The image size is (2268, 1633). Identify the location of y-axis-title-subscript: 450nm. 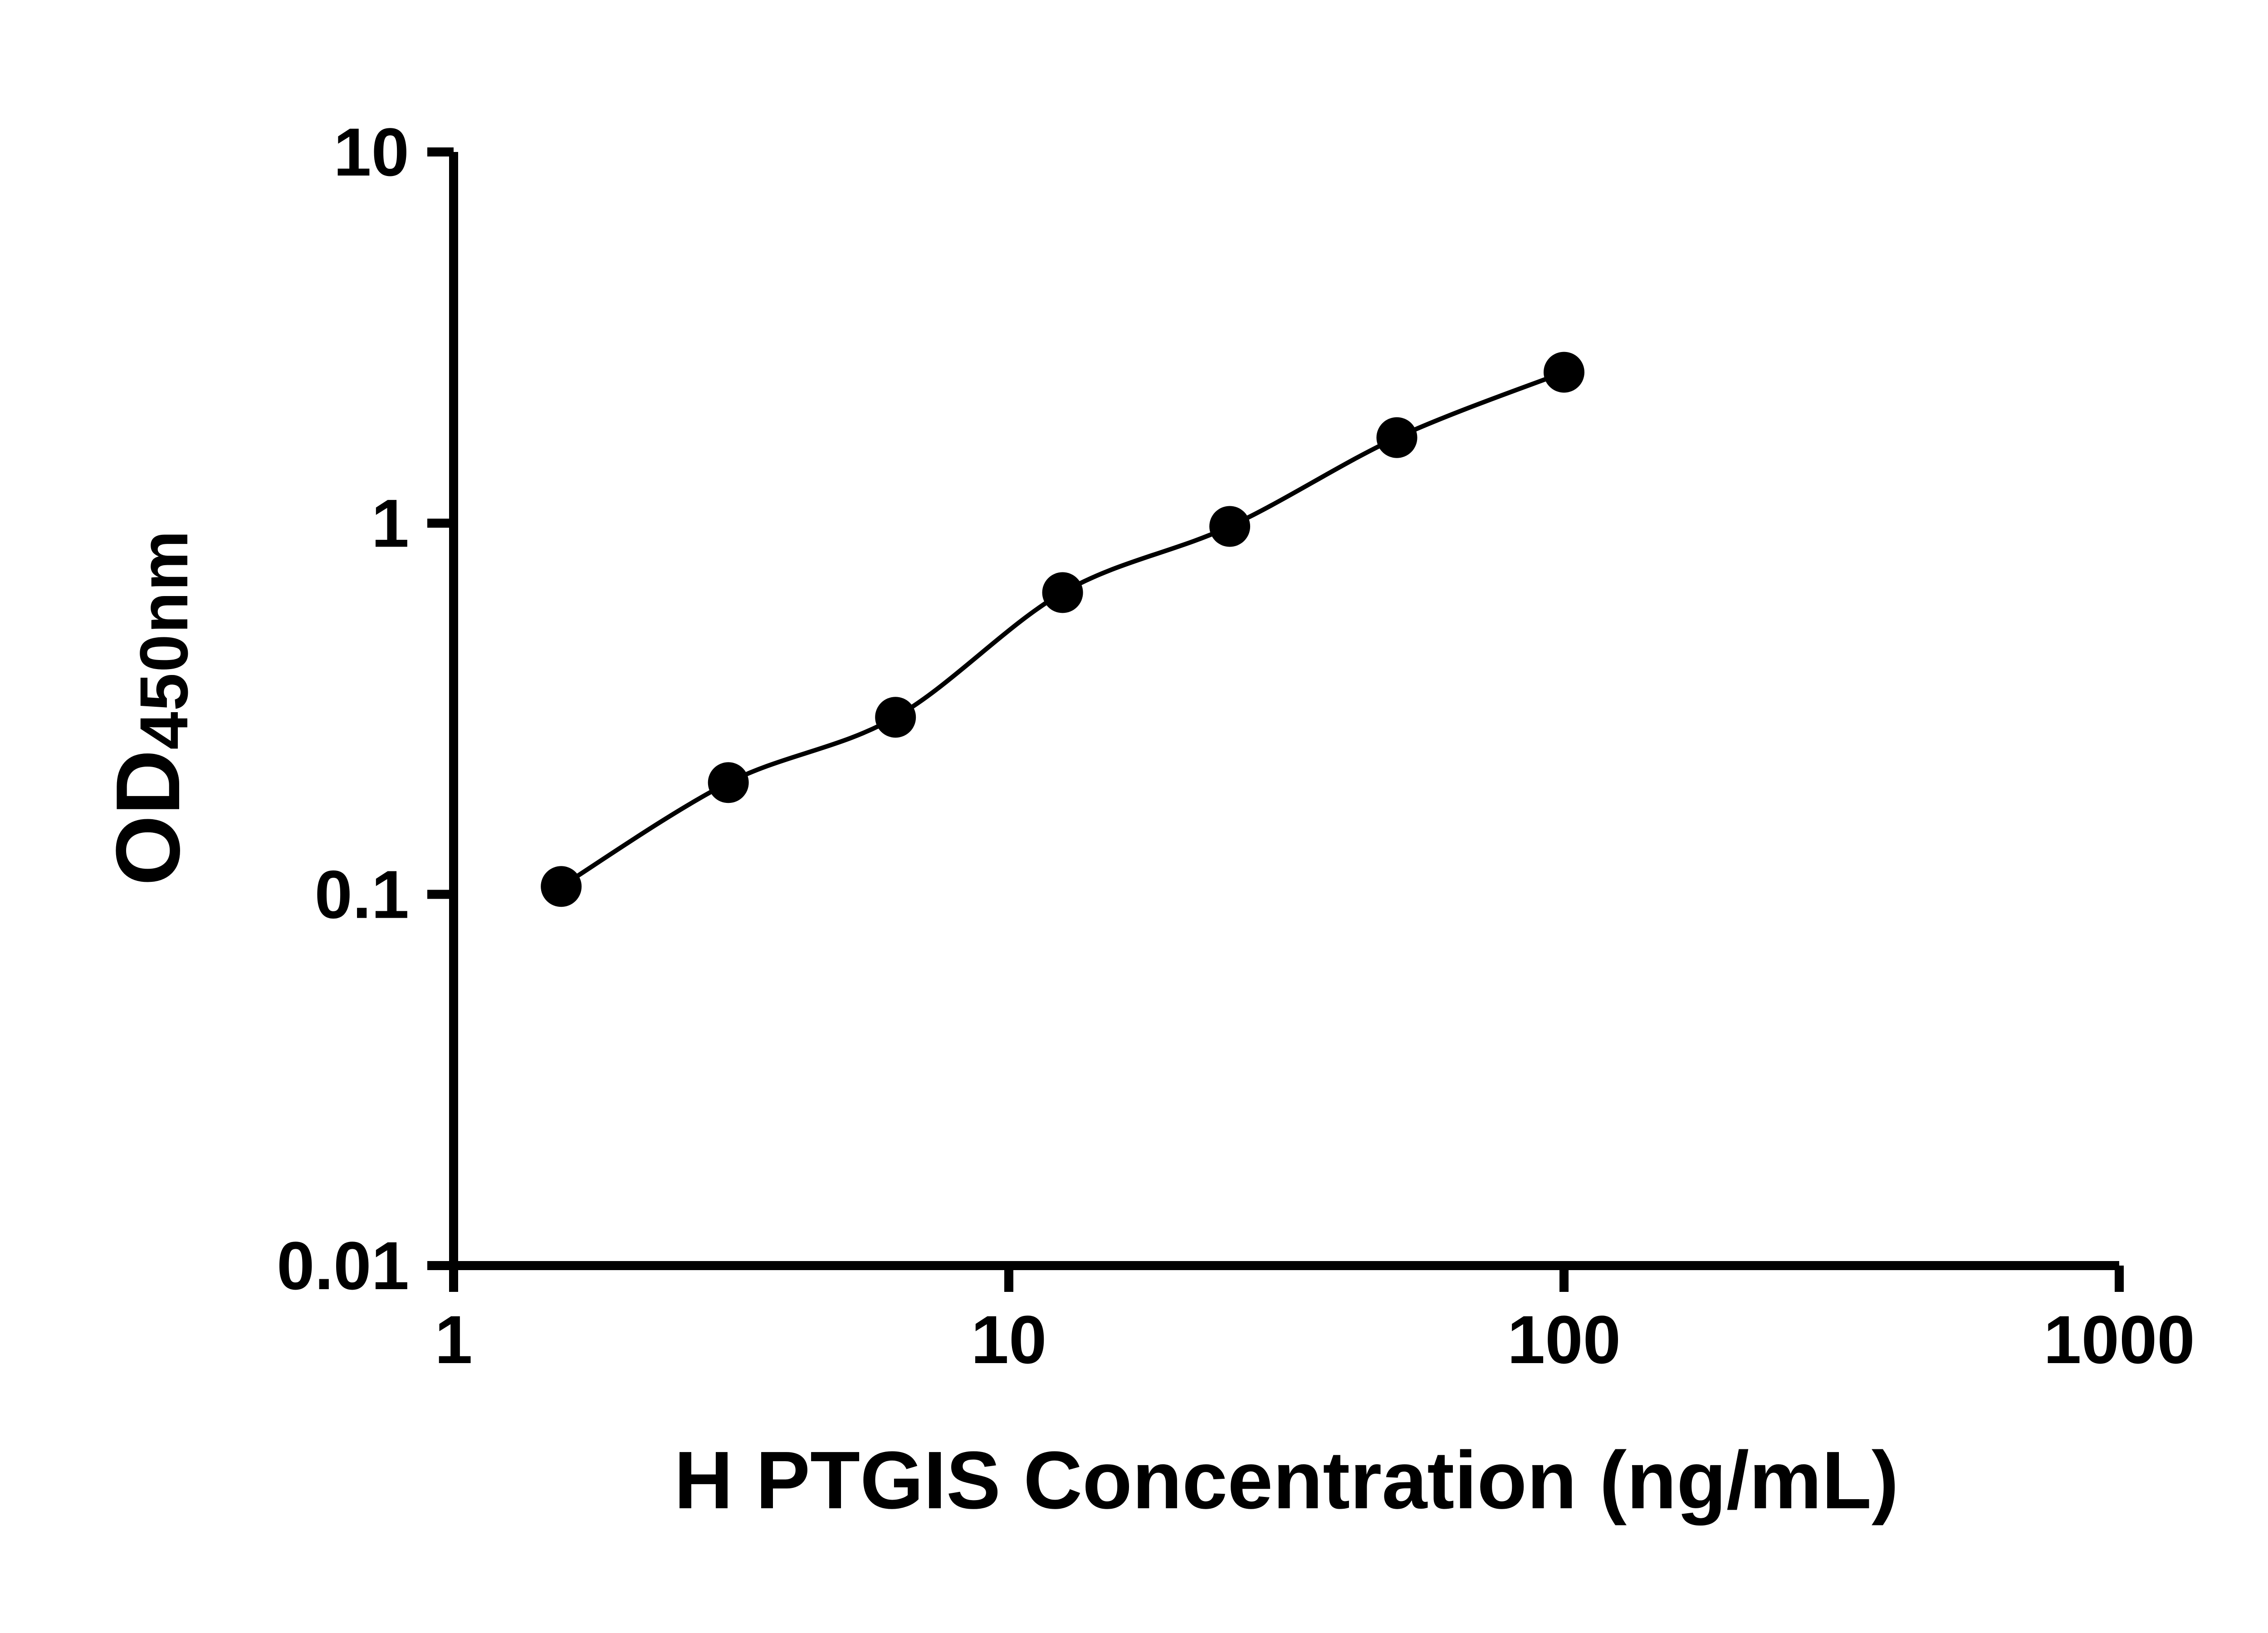
(164, 639).